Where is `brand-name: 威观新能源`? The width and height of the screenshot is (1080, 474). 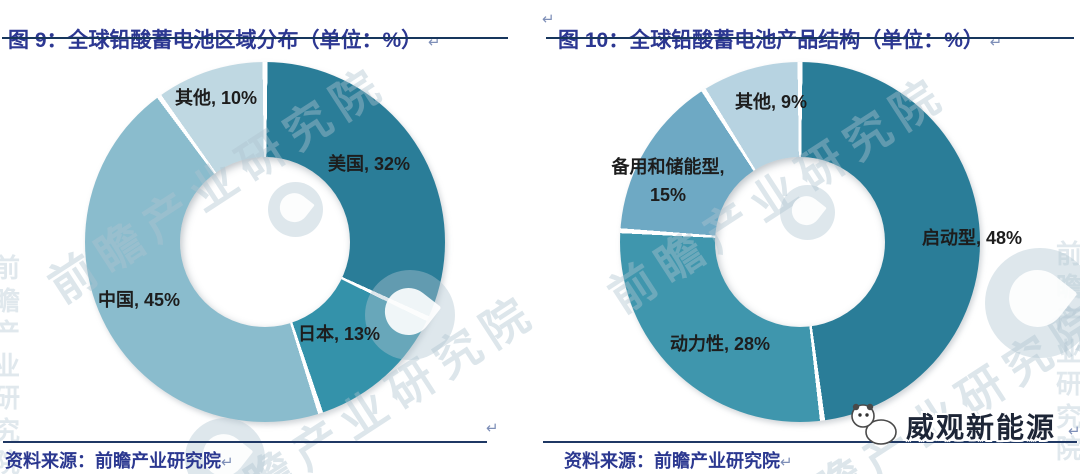
brand-name: 威观新能源 is located at coordinates (981, 427).